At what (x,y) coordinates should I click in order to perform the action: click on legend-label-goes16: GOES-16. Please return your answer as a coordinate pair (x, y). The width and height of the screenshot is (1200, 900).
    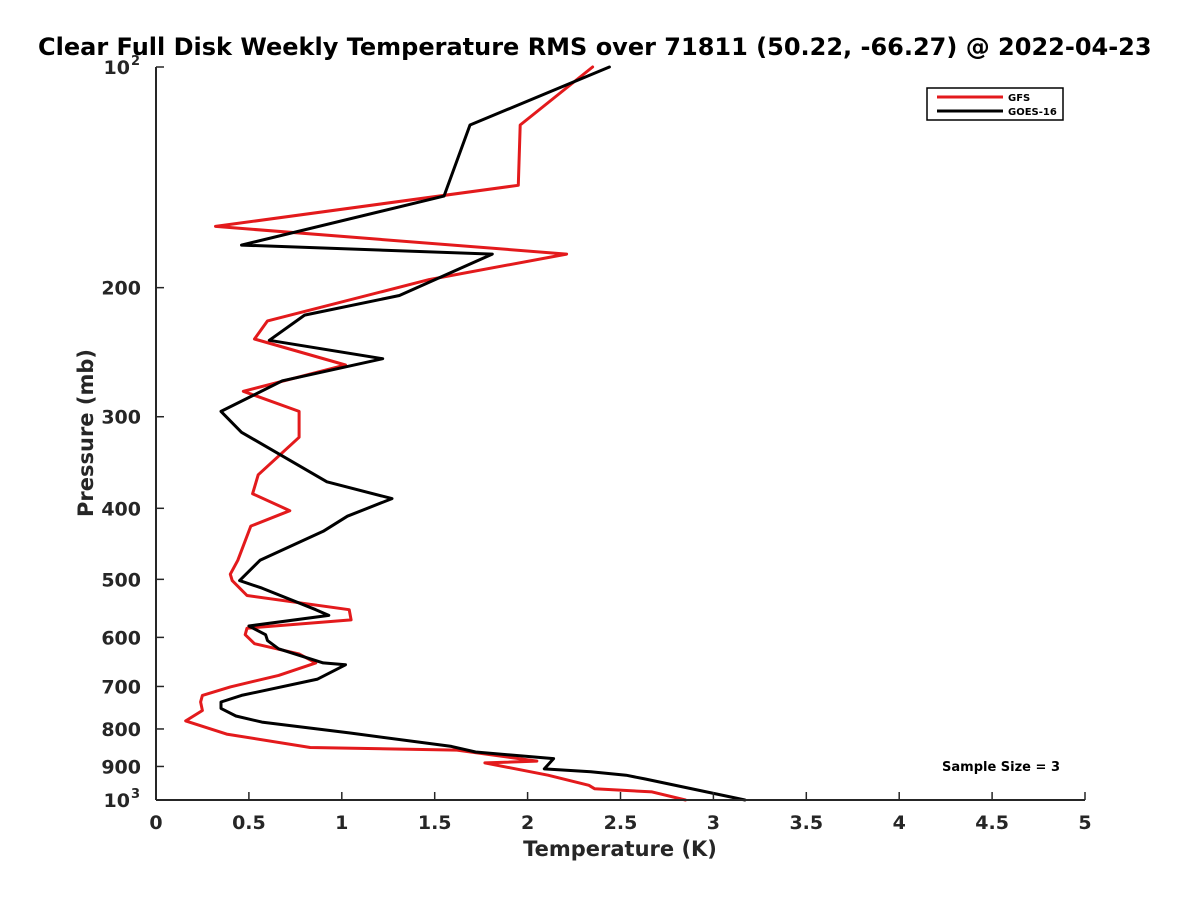
    Looking at the image, I should click on (1032, 112).